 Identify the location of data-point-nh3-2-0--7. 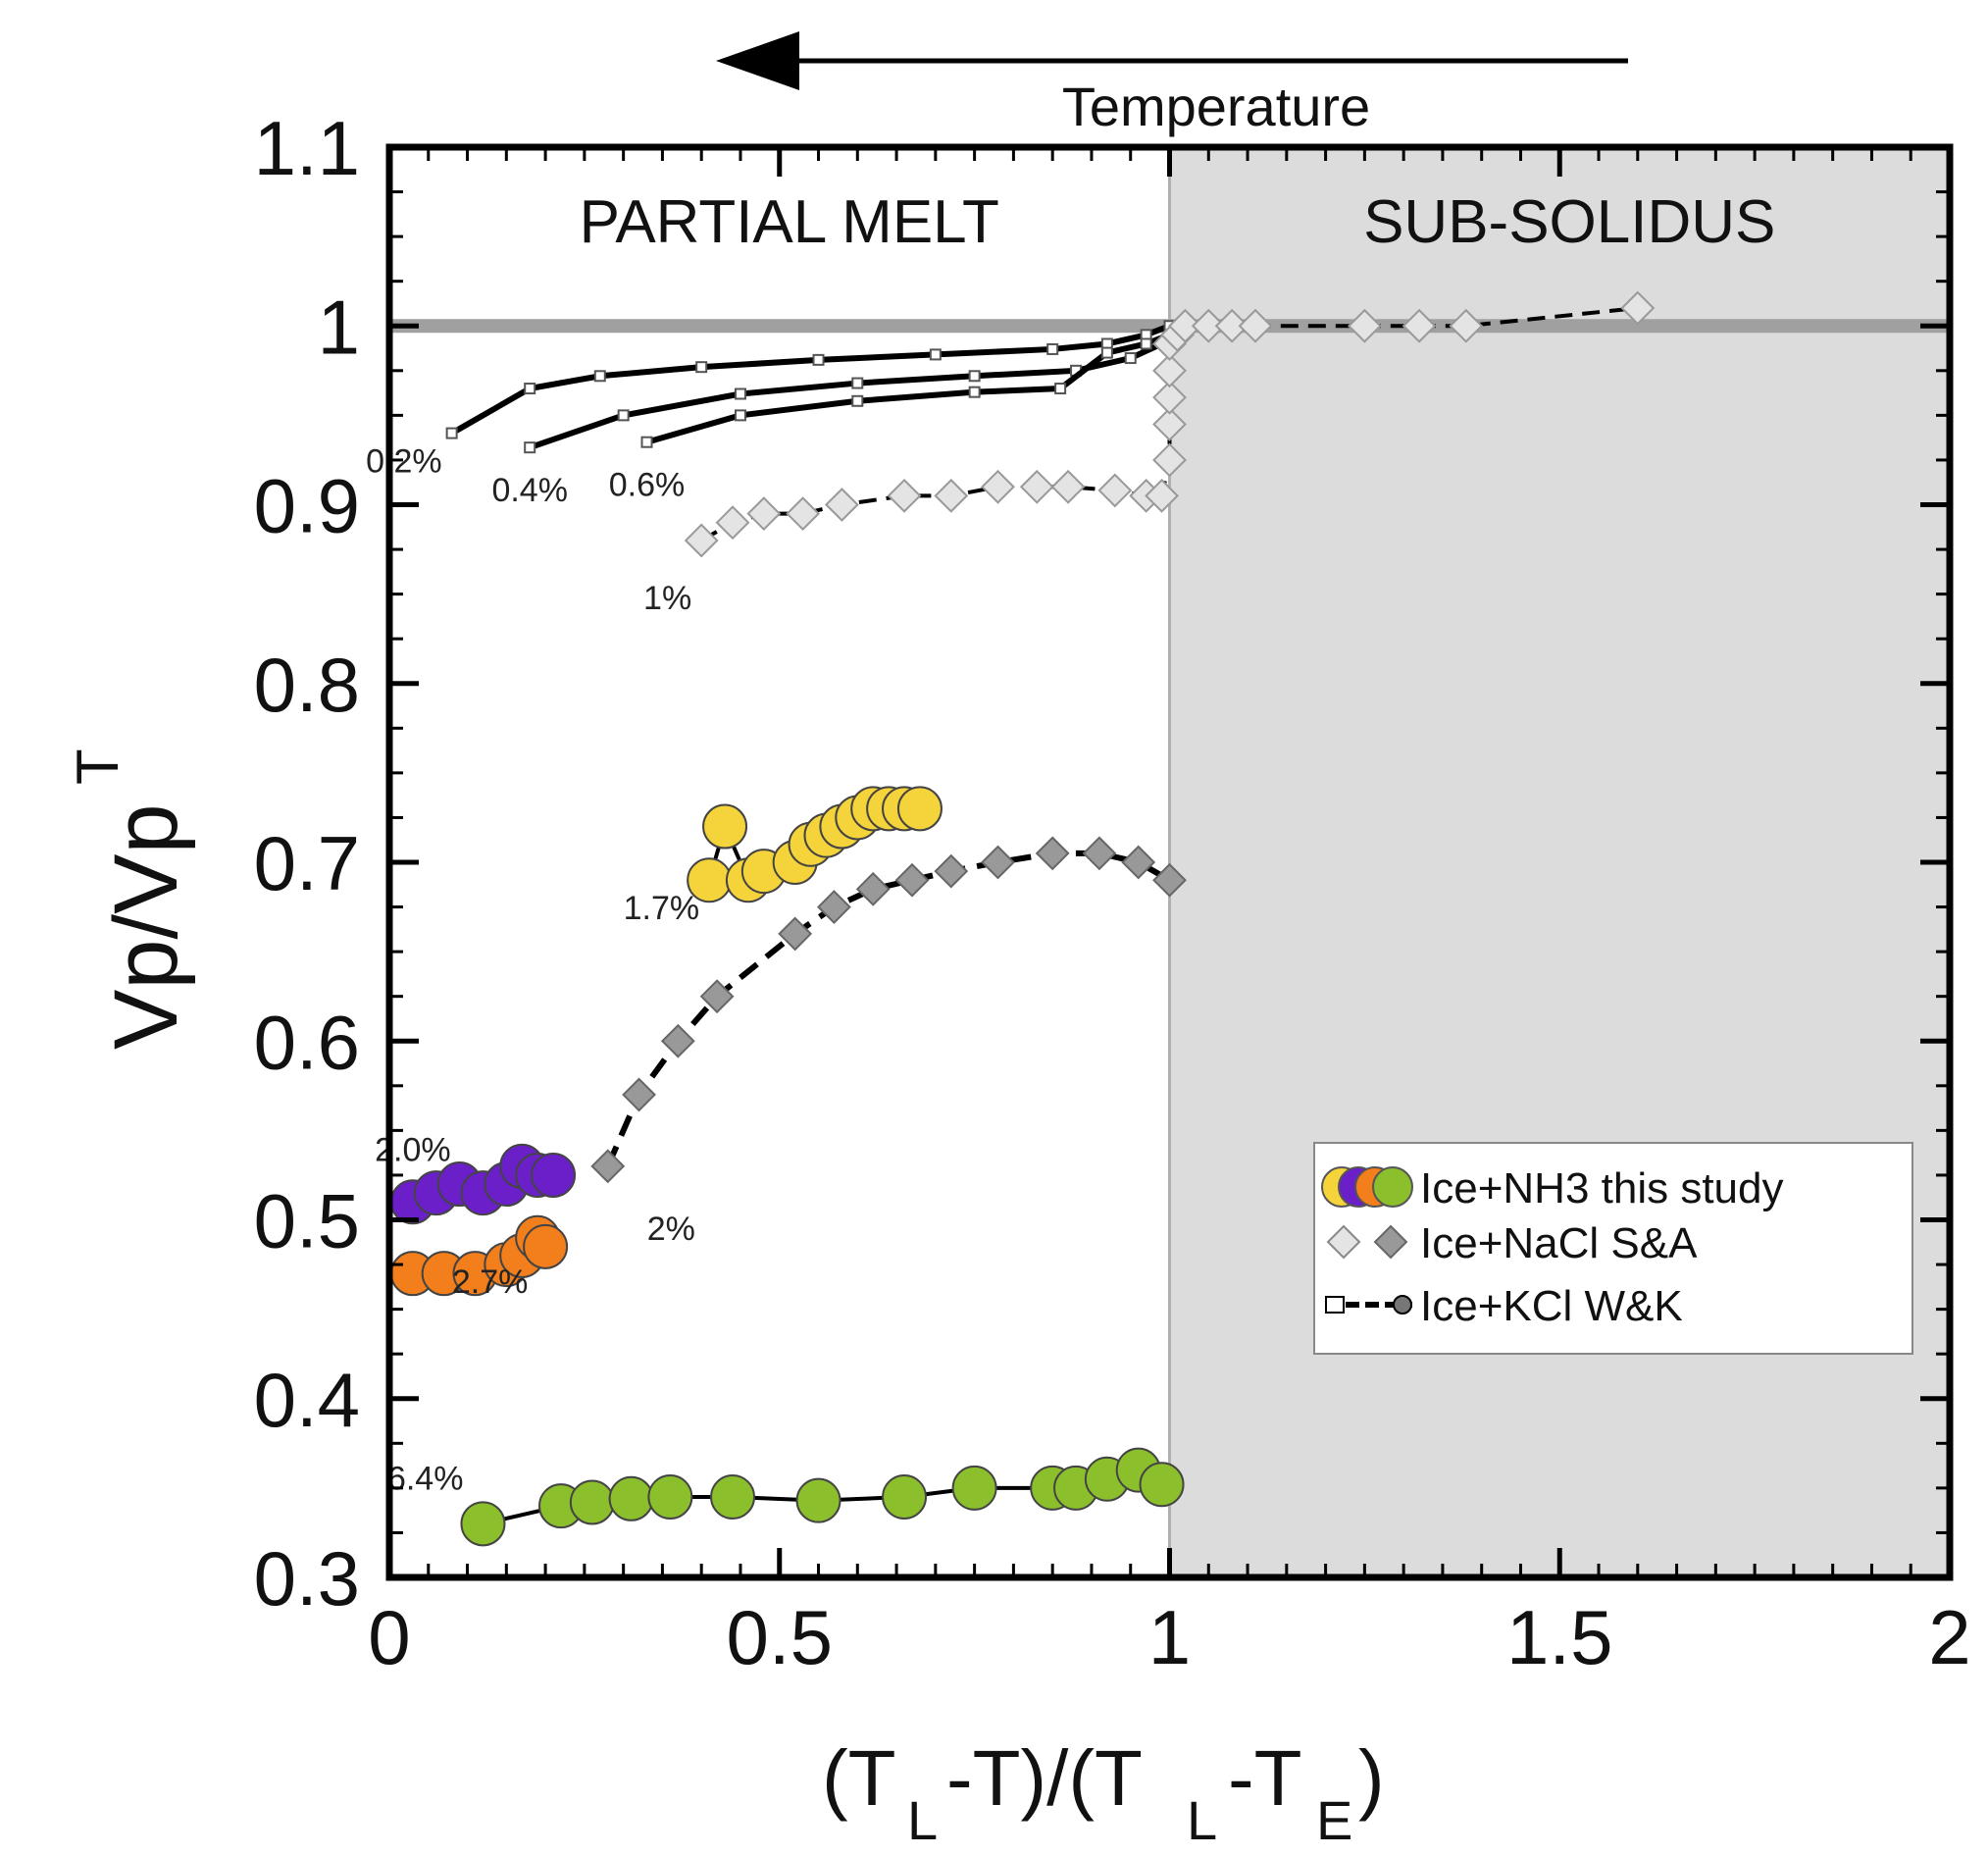
(554, 1175).